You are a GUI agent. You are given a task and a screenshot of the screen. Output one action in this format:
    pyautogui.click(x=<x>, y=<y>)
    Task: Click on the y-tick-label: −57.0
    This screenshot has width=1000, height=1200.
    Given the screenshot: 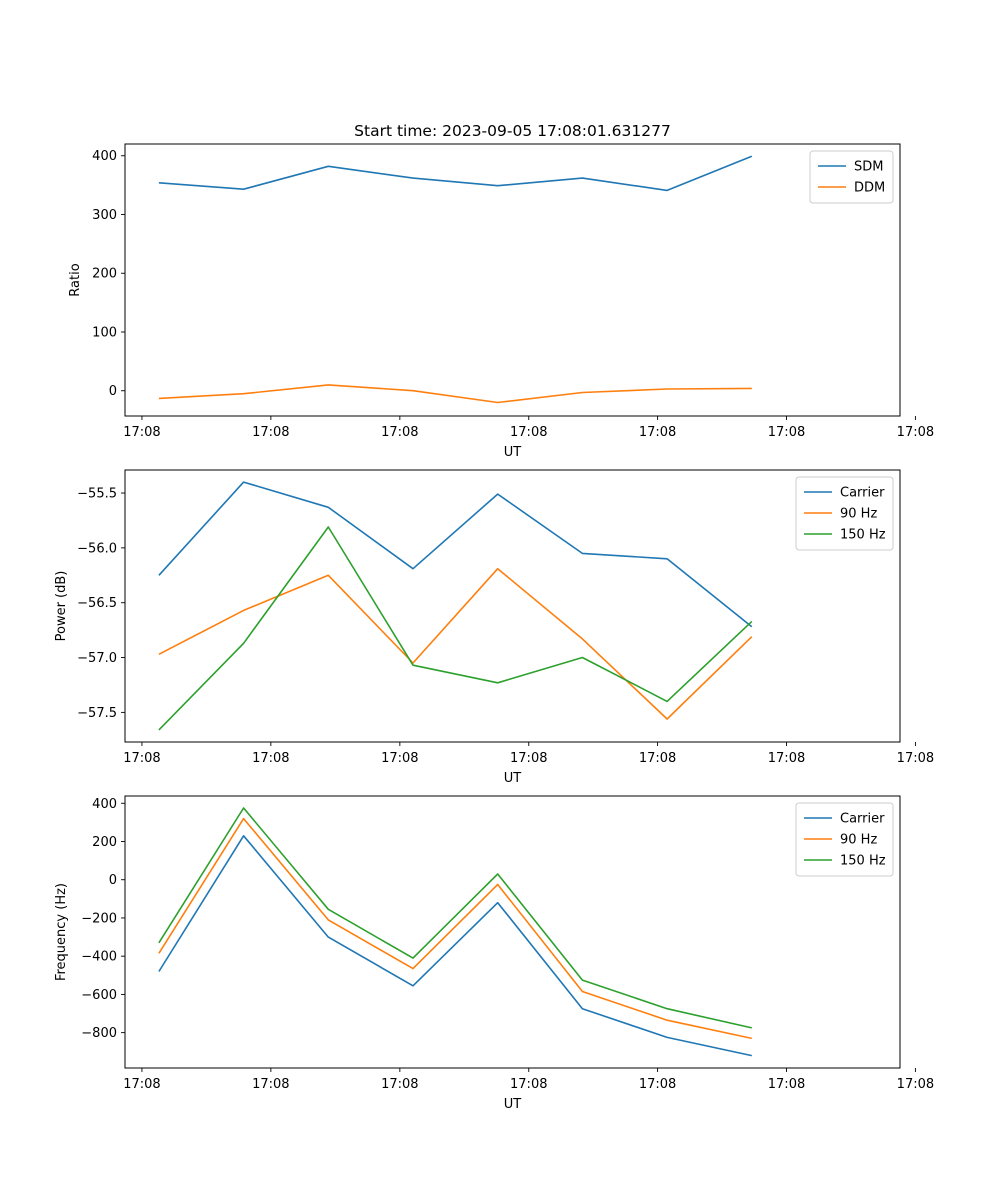 What is the action you would take?
    pyautogui.click(x=97, y=658)
    